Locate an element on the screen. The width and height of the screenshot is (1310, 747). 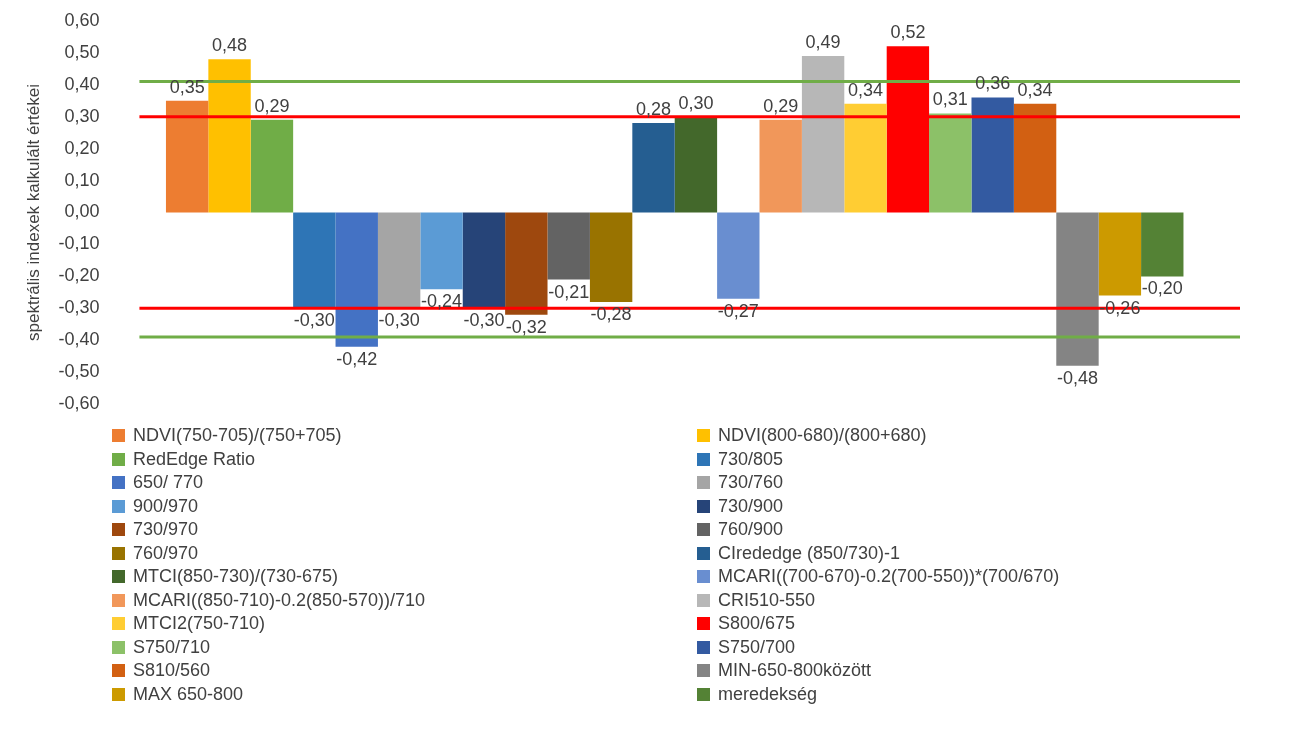
legend-label: MIN-650-800között is located at coordinates (795, 671).